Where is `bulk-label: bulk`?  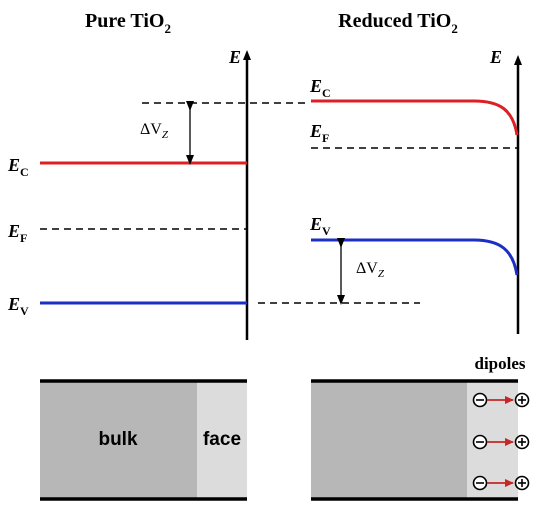 bulk-label: bulk is located at coordinates (117, 439).